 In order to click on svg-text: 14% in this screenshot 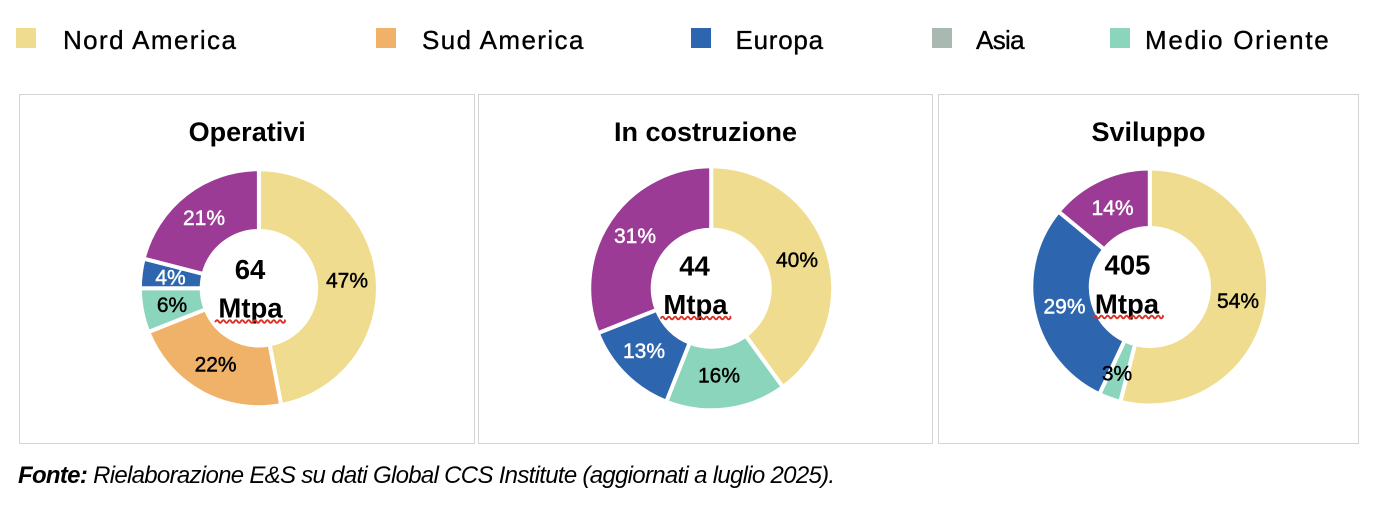, I will do `click(1112, 208)`.